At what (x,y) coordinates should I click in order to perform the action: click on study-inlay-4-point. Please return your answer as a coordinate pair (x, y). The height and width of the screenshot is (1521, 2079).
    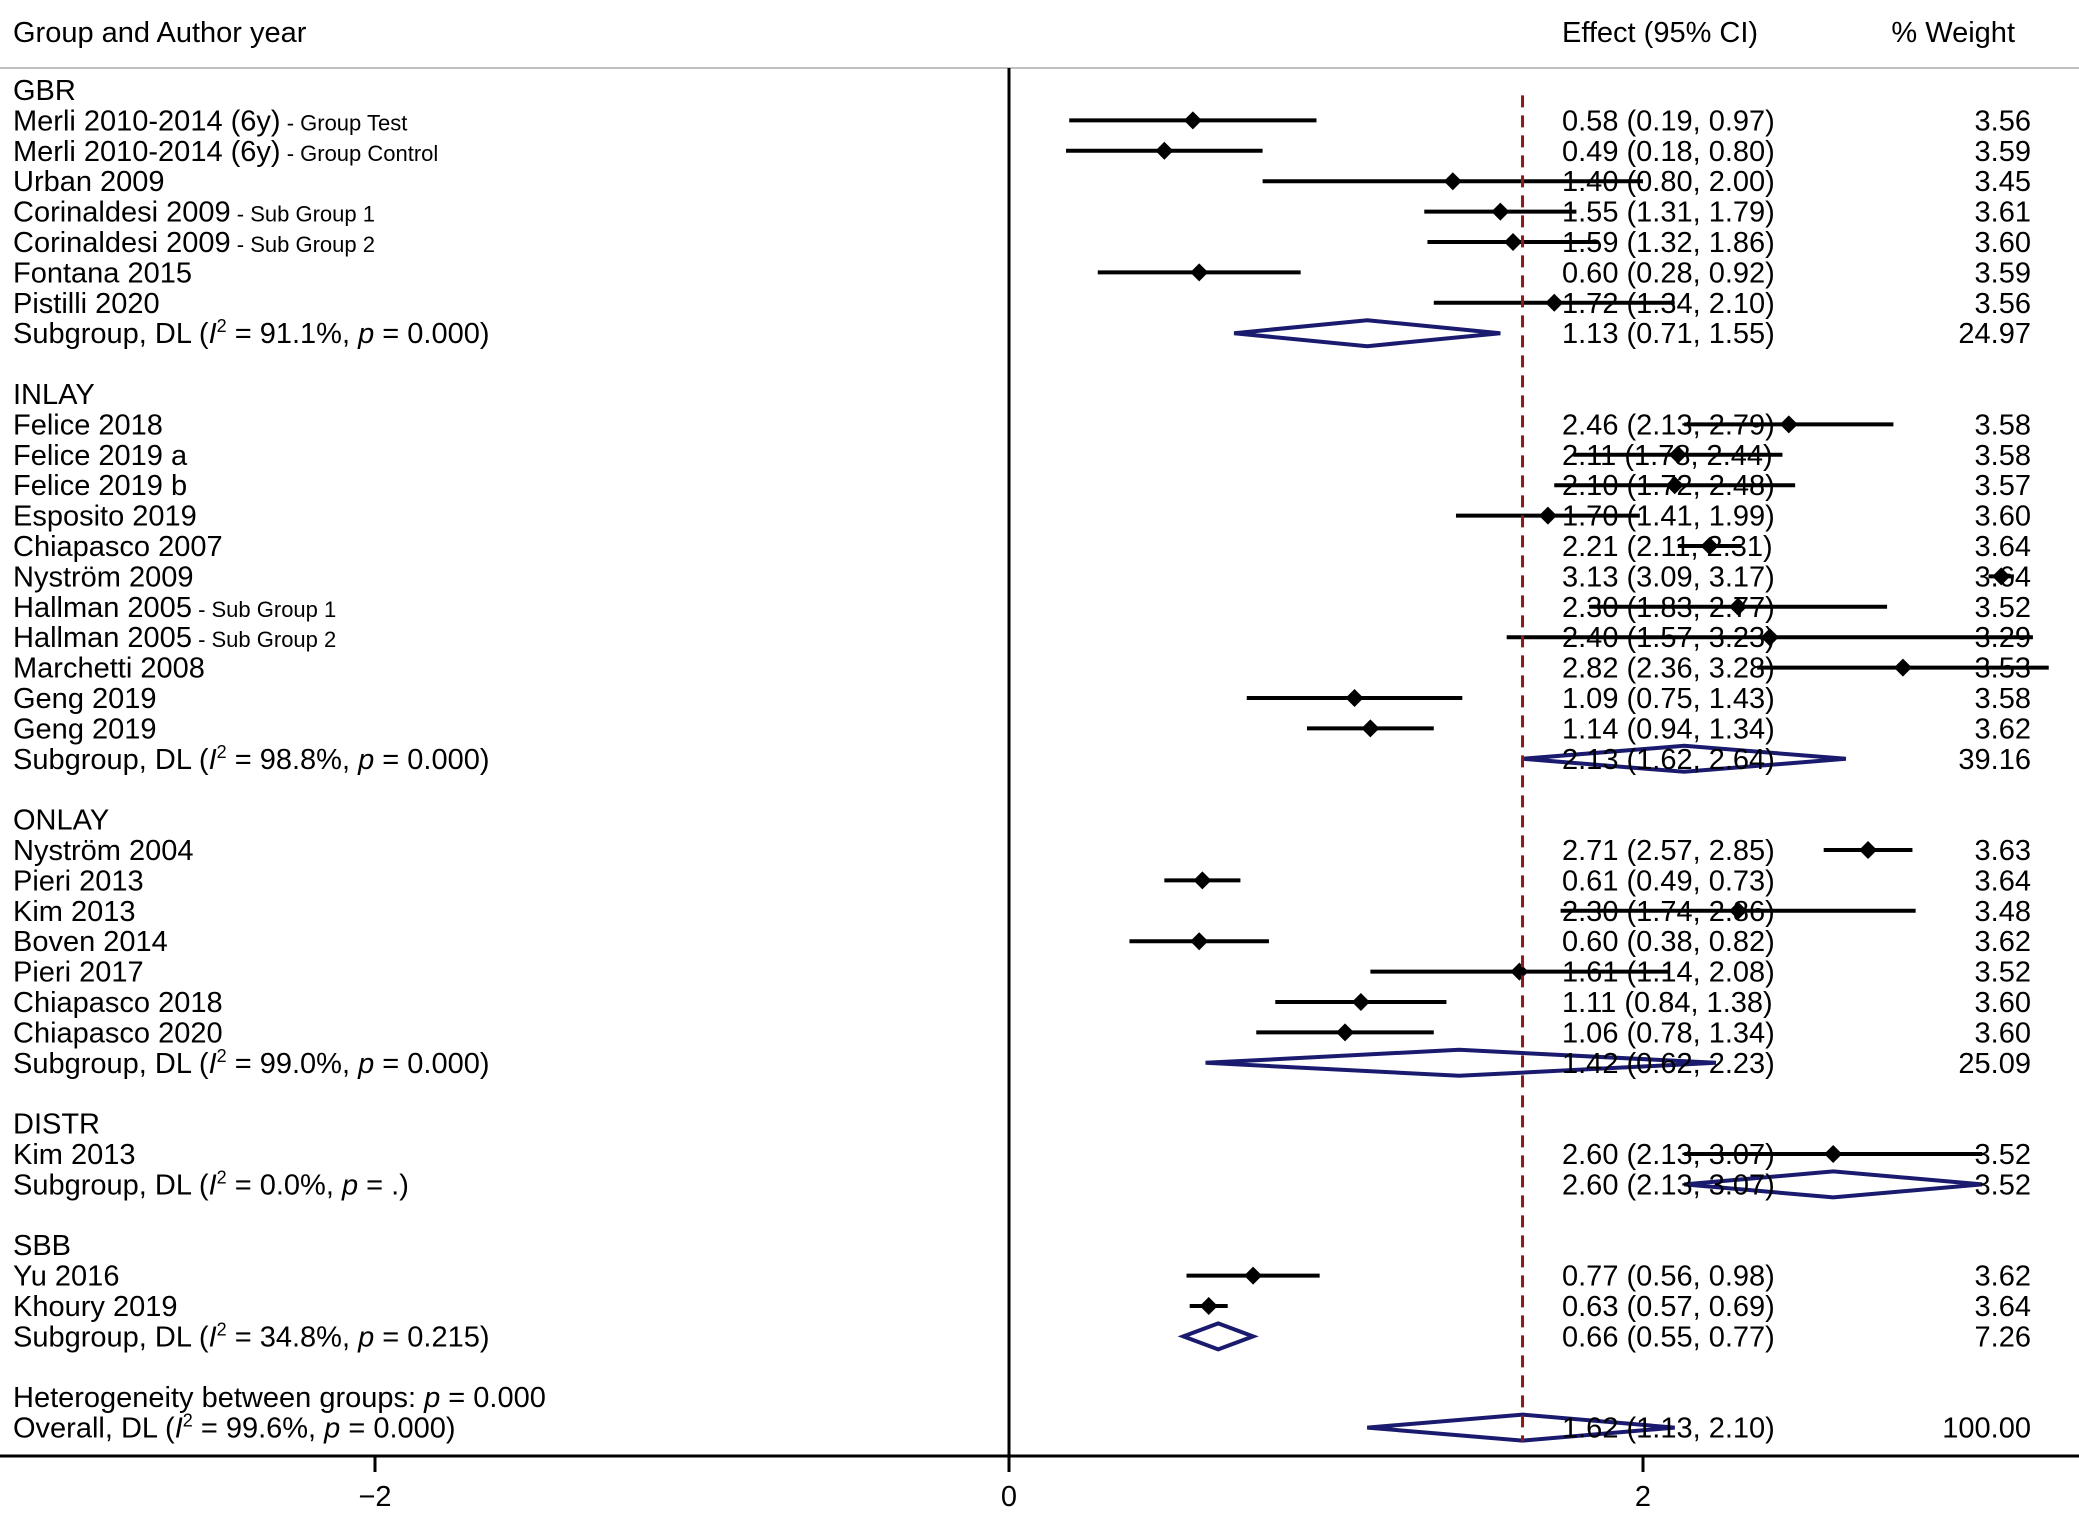
    Looking at the image, I should click on (1709, 546).